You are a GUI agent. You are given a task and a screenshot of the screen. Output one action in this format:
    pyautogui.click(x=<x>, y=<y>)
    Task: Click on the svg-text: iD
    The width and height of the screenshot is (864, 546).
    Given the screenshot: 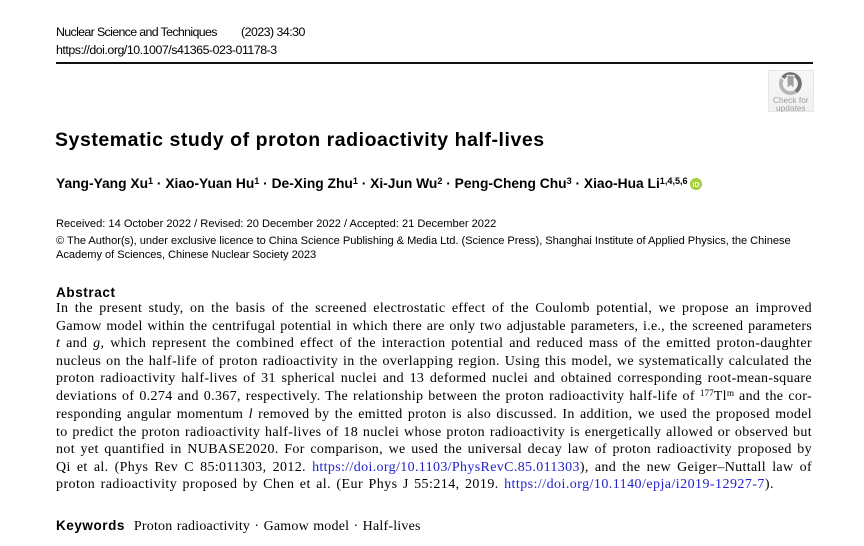 What is the action you would take?
    pyautogui.click(x=695, y=184)
    